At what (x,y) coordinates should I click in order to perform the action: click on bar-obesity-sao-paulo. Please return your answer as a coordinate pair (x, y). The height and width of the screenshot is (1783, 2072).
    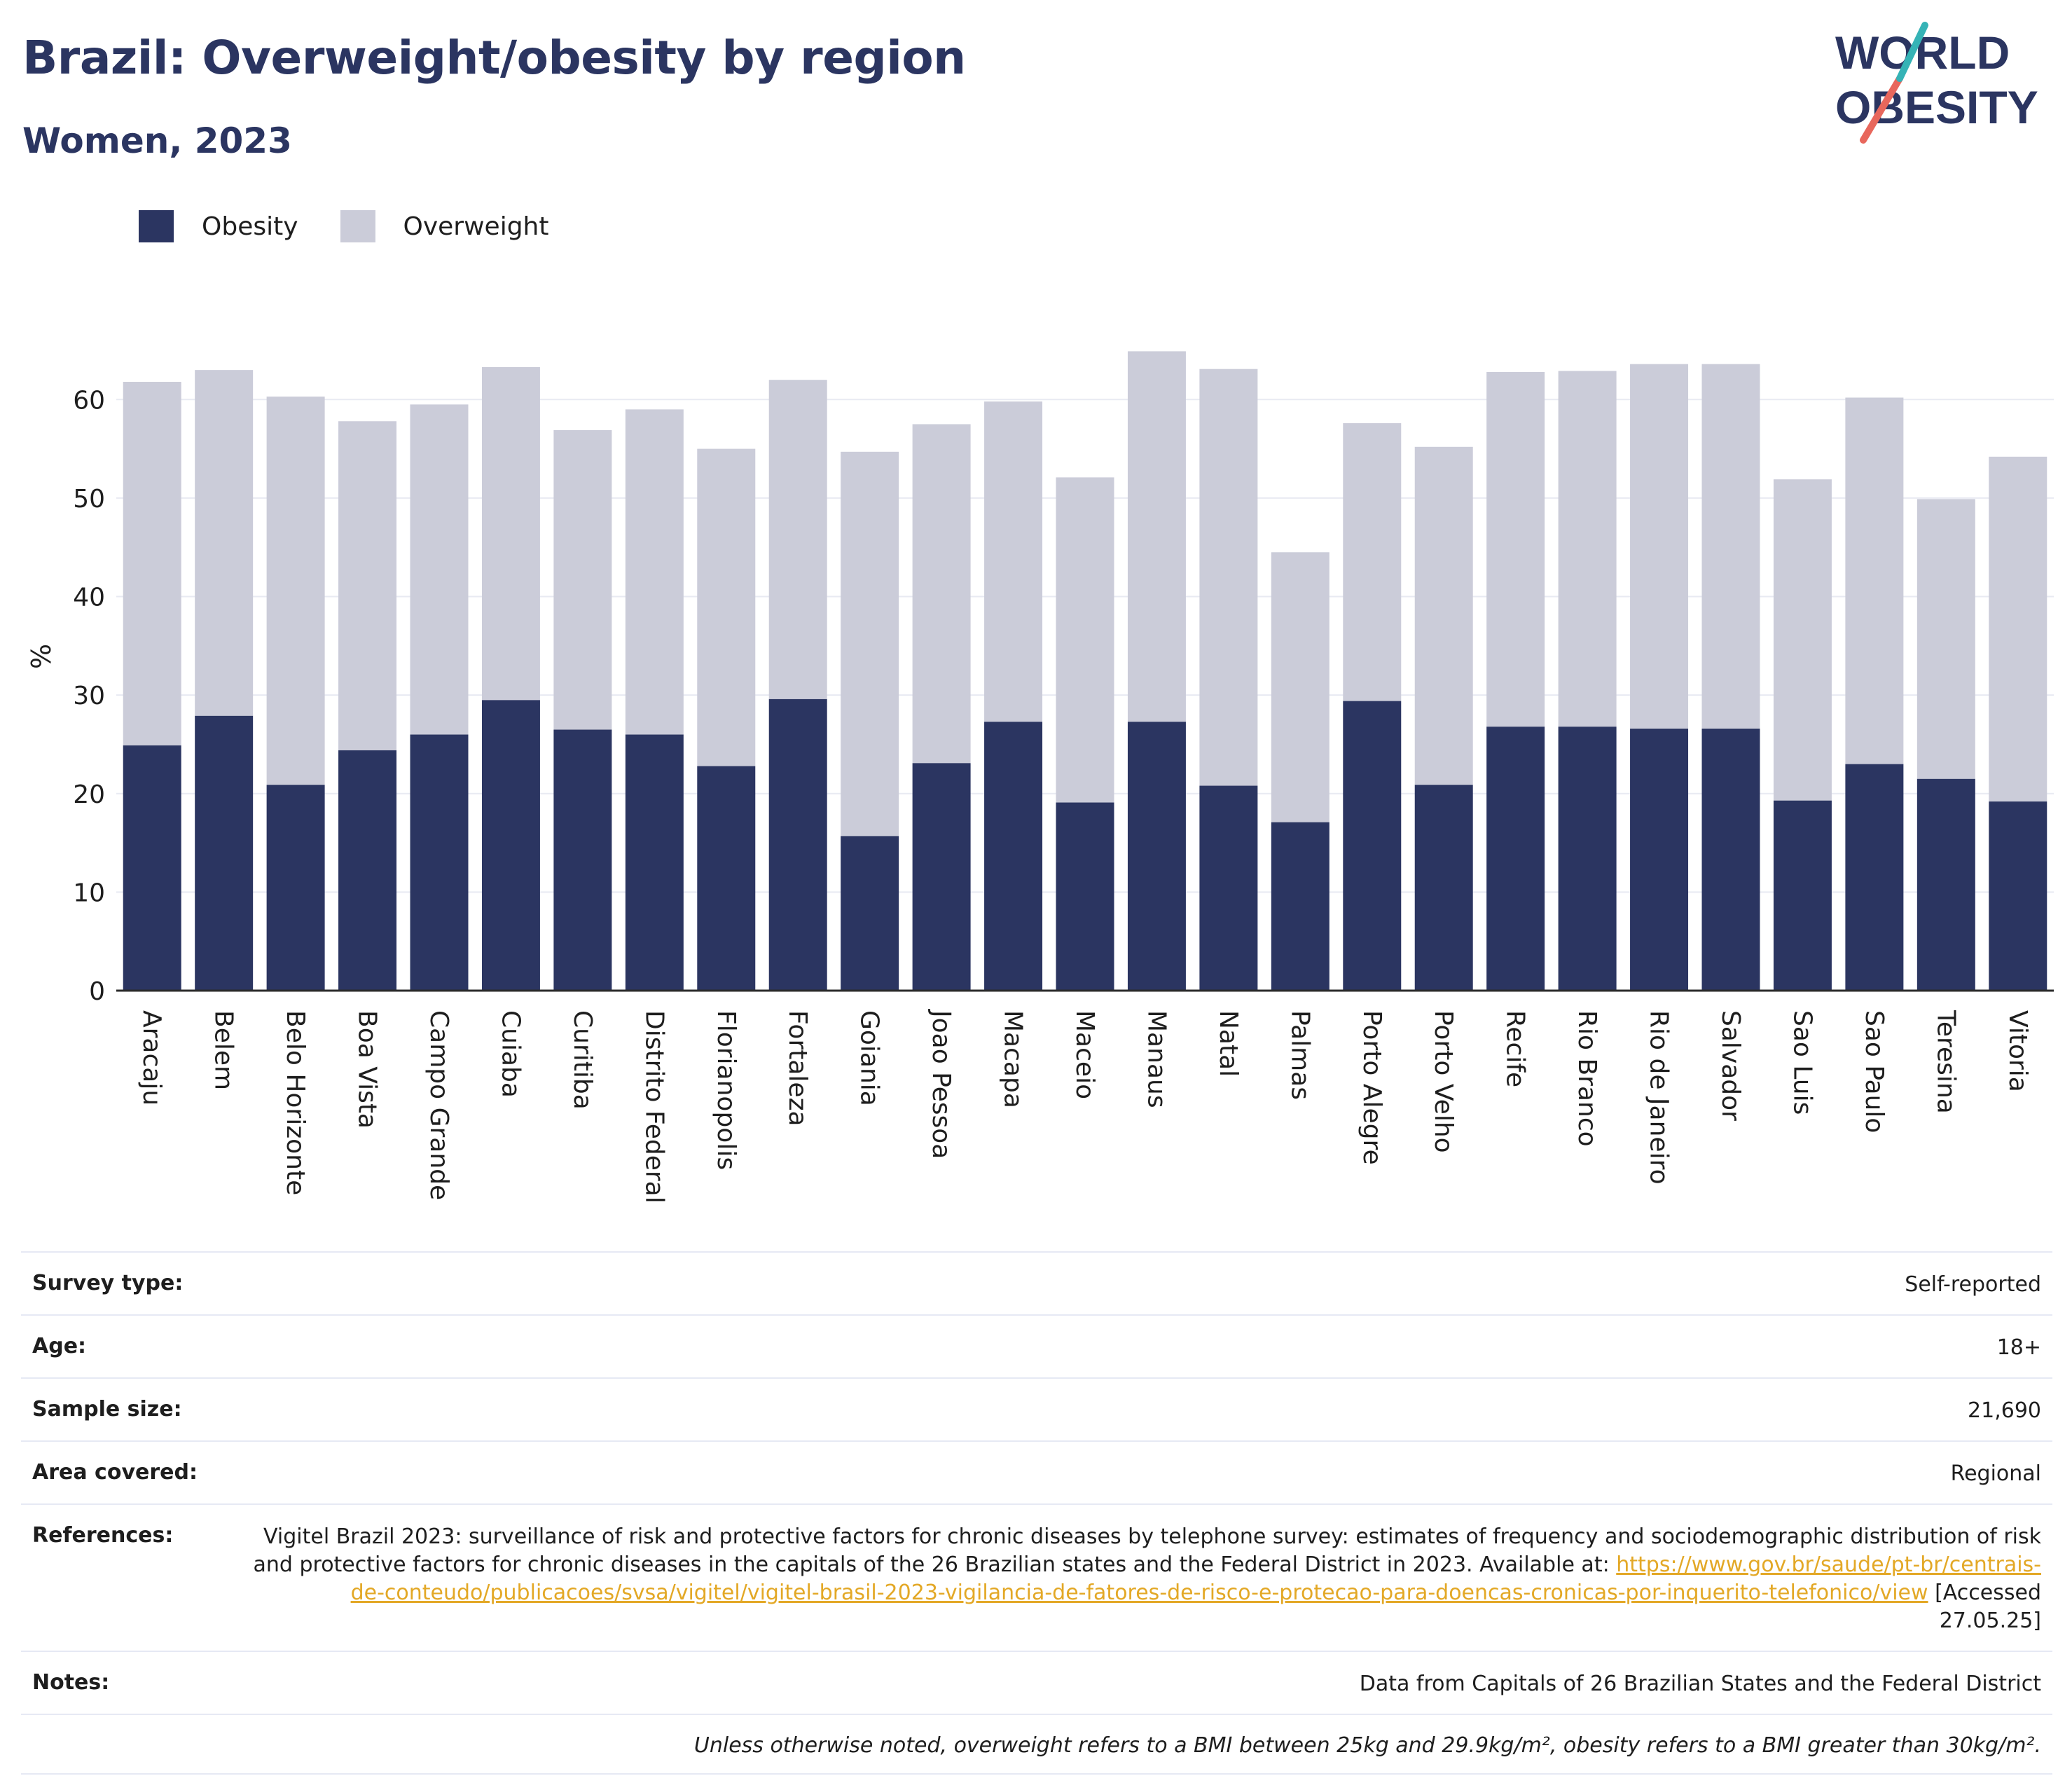
    Looking at the image, I should click on (1875, 877).